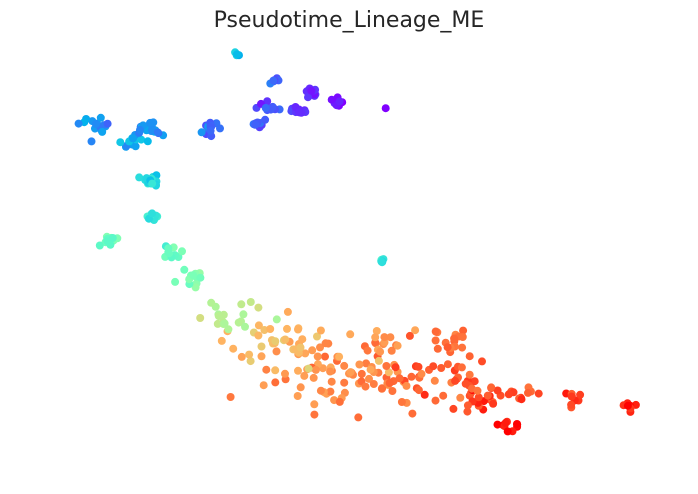  I want to click on chart-title: Pseudotime_Lineage_ME, so click(349, 20).